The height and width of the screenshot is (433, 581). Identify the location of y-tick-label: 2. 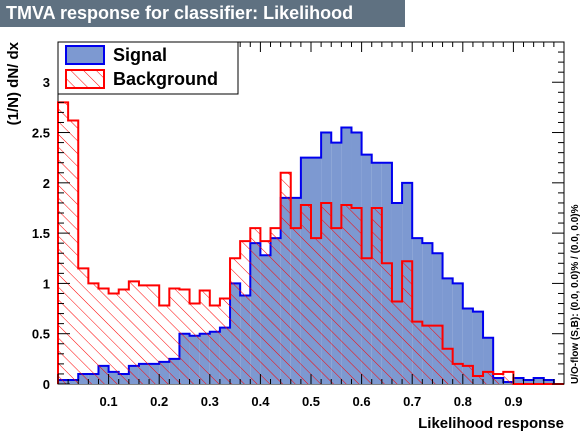
(46, 183).